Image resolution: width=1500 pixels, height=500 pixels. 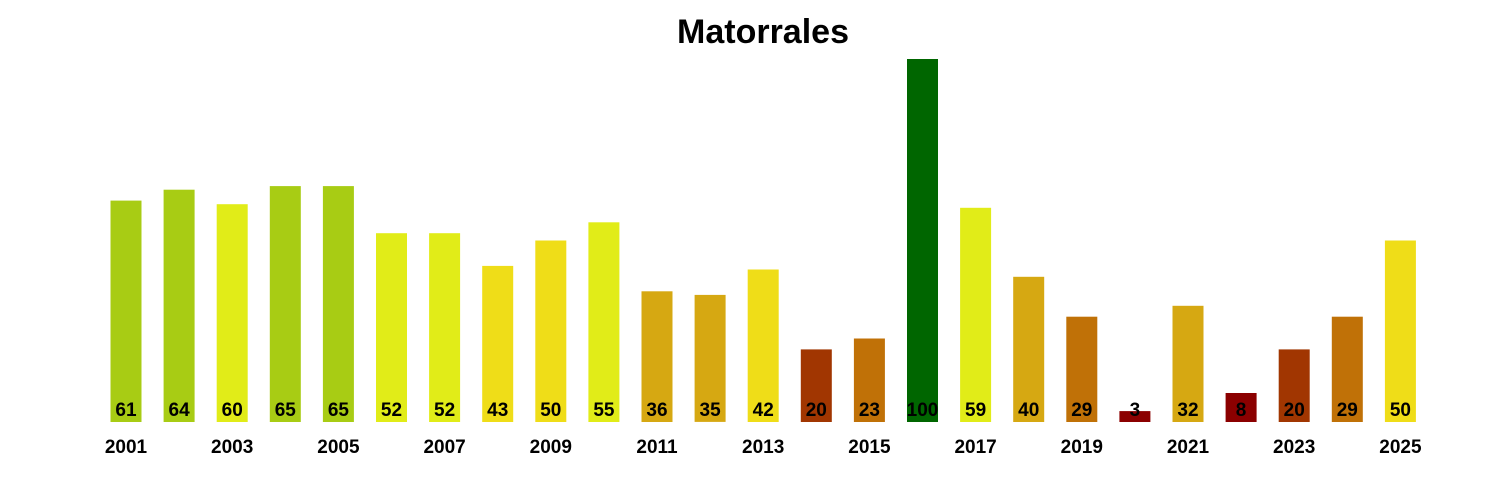 What do you see at coordinates (710, 358) in the screenshot?
I see `bar-2012` at bounding box center [710, 358].